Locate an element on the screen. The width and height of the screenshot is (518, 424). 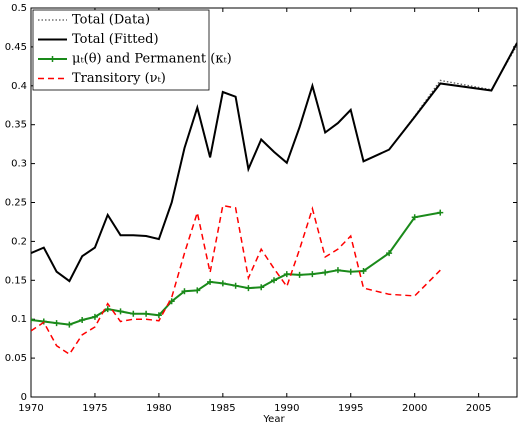
legend-box is located at coordinates (121, 50).